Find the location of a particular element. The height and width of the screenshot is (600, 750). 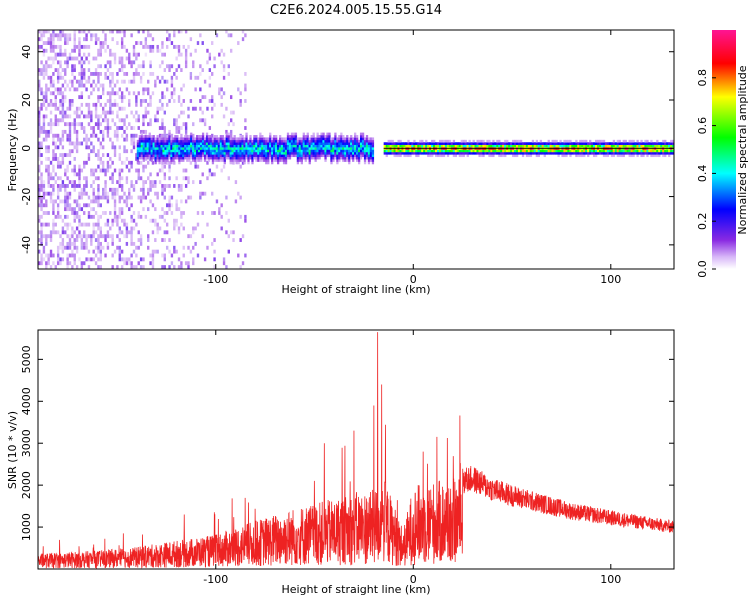

heatmap-cell-1972 is located at coordinates (175, 146).